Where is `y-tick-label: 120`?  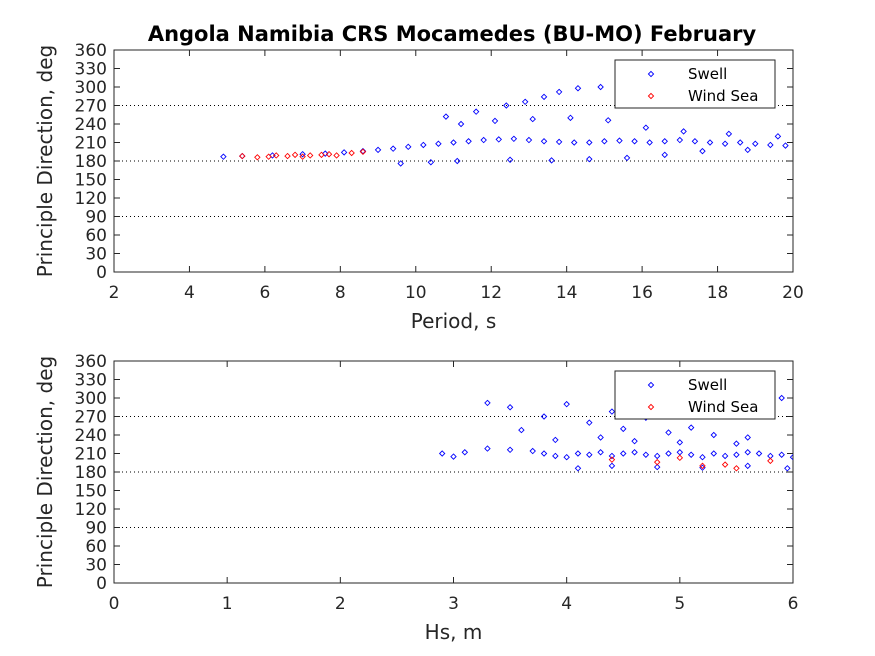
y-tick-label: 120 is located at coordinates (91, 510).